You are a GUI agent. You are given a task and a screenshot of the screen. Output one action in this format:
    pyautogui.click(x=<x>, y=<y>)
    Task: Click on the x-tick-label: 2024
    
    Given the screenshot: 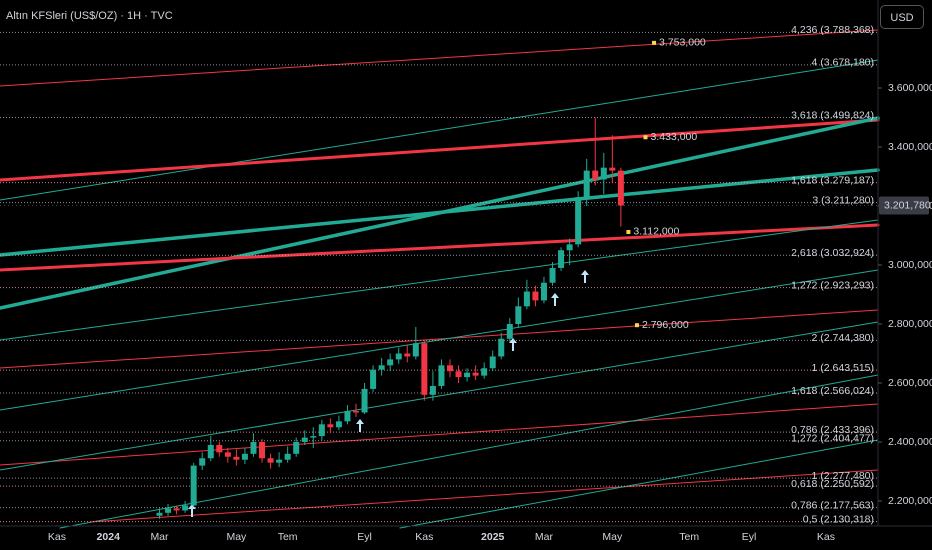 What is the action you would take?
    pyautogui.click(x=109, y=537)
    